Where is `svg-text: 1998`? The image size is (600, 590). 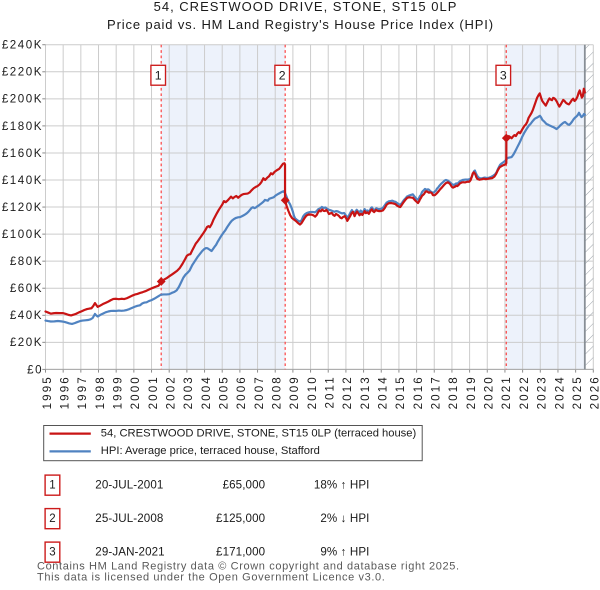
svg-text: 1998 is located at coordinates (100, 392).